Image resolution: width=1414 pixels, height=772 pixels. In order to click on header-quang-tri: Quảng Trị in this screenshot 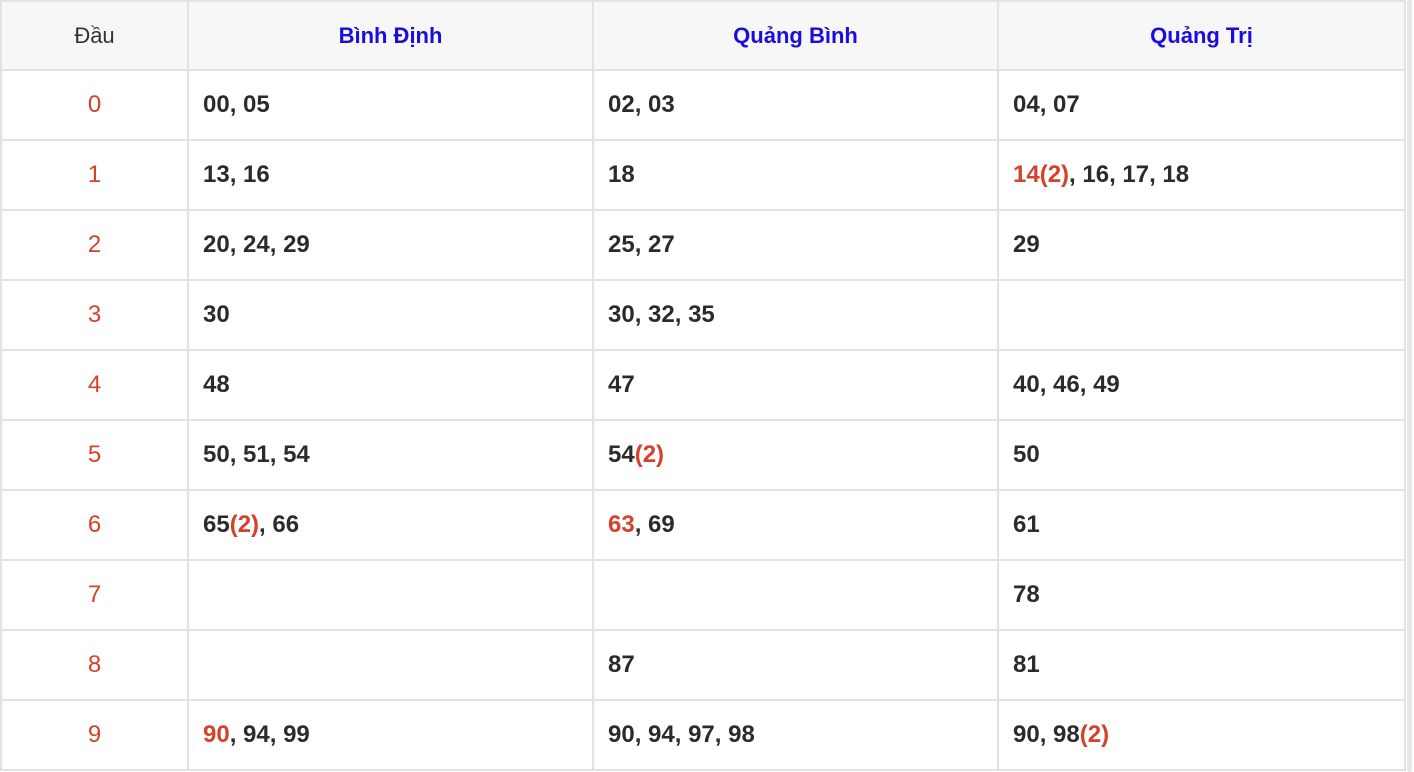, I will do `click(1201, 35)`.